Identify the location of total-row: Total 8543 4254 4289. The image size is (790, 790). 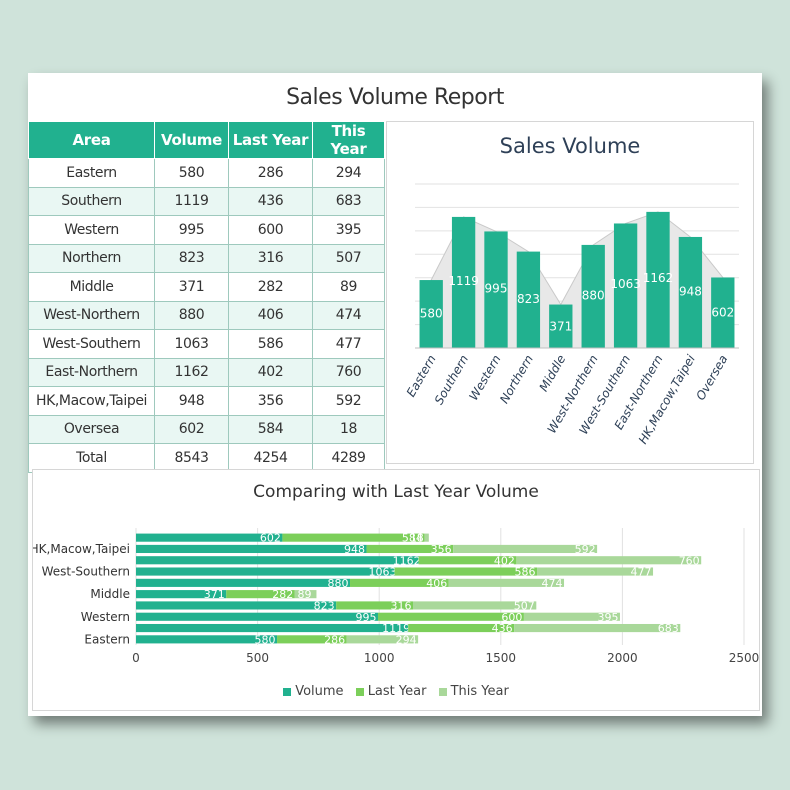
(206, 458).